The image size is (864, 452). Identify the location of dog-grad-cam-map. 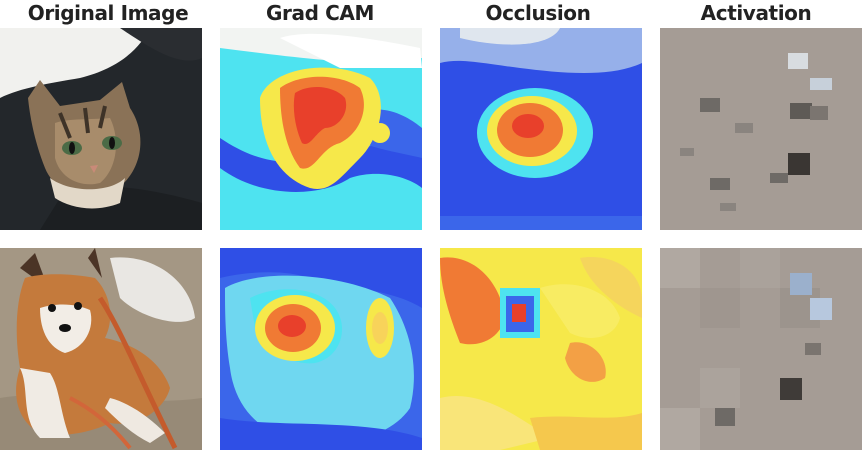
(321, 349).